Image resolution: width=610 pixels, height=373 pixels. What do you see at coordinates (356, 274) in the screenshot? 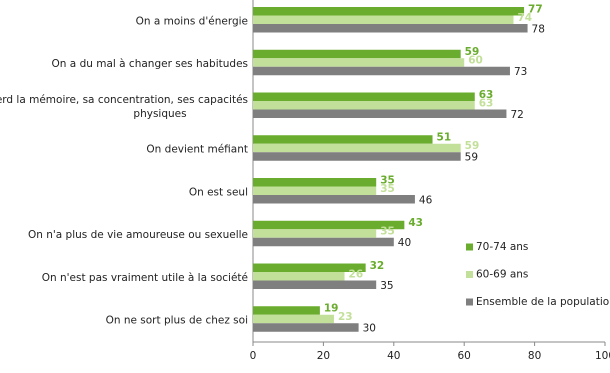
I see `value-label: 26` at bounding box center [356, 274].